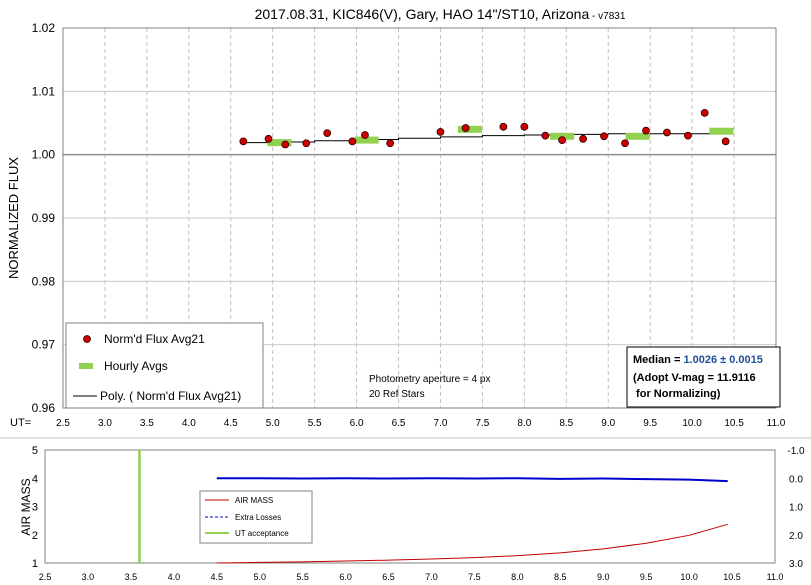 The width and height of the screenshot is (811, 585). What do you see at coordinates (608, 423) in the screenshot?
I see `top-x-tick-label: 9.0` at bounding box center [608, 423].